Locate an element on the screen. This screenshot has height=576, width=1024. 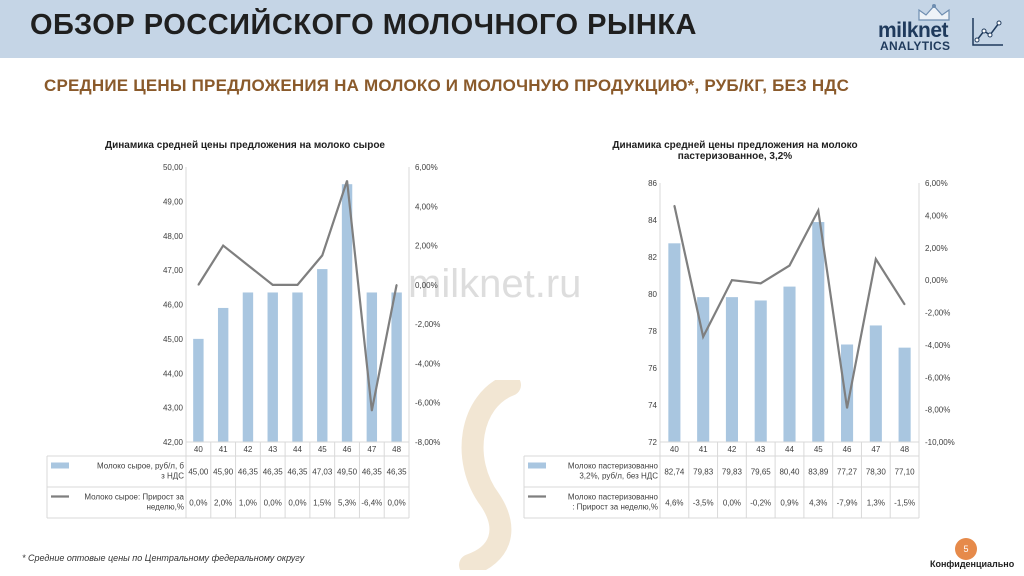
chart1-table-cell: 1,5% is located at coordinates (322, 503).